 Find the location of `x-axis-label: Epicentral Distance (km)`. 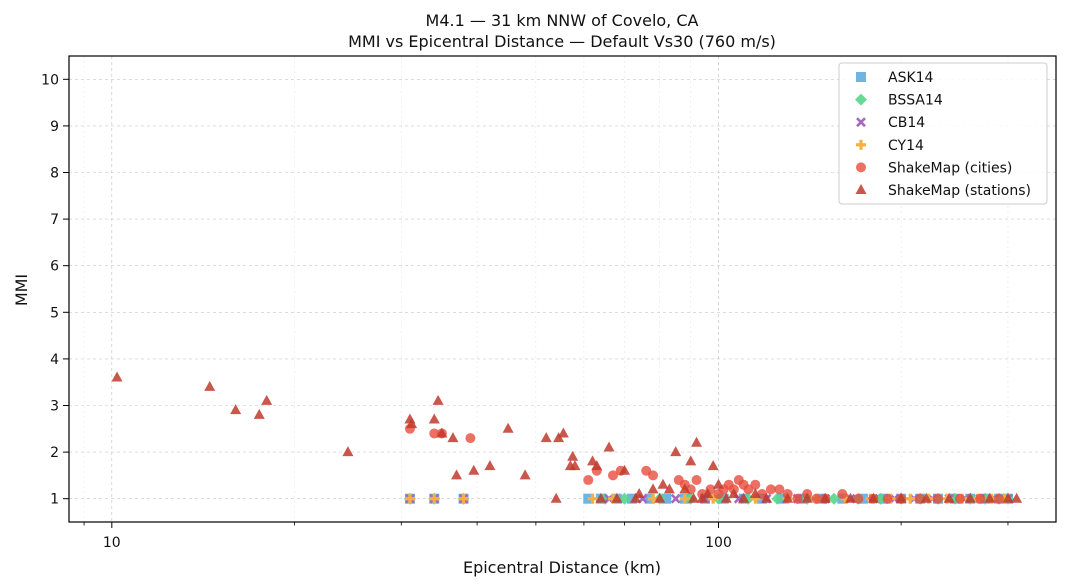

x-axis-label: Epicentral Distance (km) is located at coordinates (562, 567).